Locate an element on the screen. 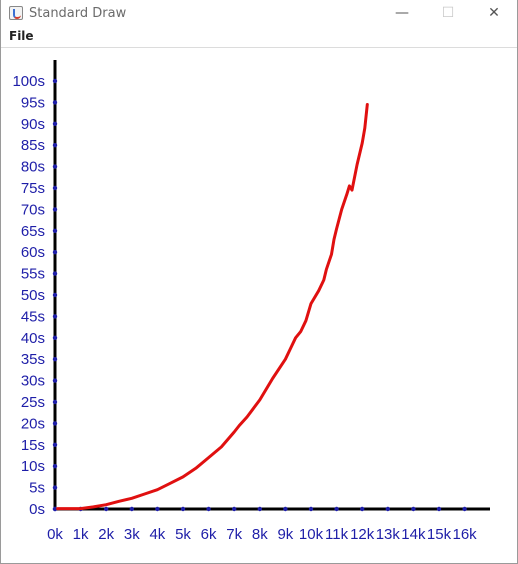 The width and height of the screenshot is (518, 564). y-tick-label: 50s is located at coordinates (33, 295).